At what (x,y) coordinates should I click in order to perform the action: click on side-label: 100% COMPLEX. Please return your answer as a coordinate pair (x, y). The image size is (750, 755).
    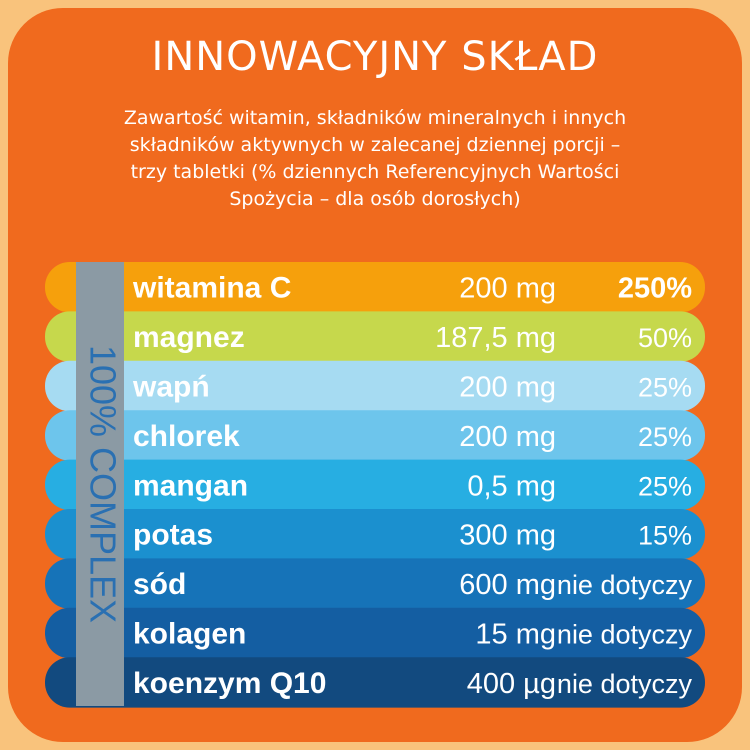
    Looking at the image, I should click on (102, 484).